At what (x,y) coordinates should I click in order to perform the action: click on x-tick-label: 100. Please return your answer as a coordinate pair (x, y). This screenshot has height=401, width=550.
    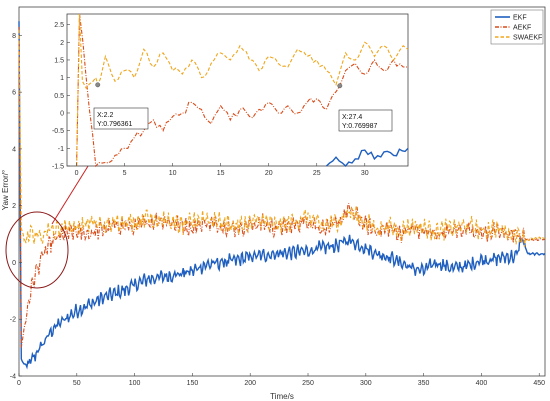
    Looking at the image, I should click on (135, 383).